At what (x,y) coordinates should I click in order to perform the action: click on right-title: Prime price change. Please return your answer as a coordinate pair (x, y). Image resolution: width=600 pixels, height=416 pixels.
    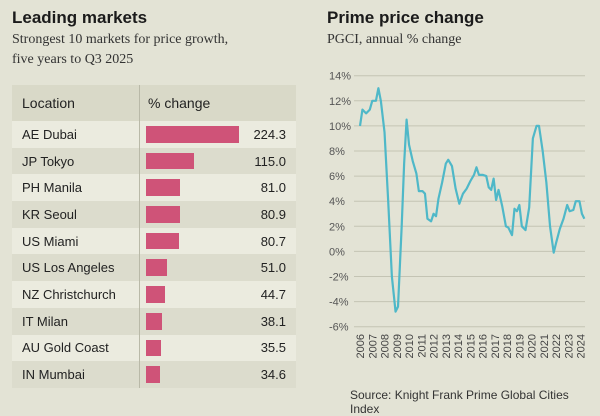
    Looking at the image, I should click on (405, 17).